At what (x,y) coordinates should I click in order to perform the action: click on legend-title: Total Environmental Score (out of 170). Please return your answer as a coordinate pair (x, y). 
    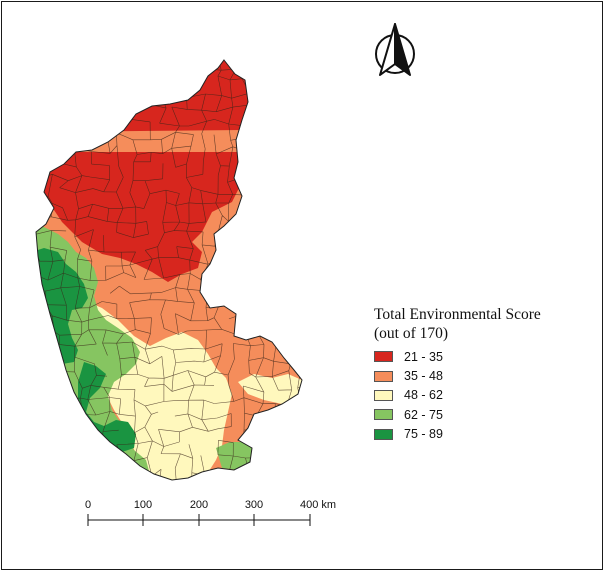
    Looking at the image, I should click on (486, 324).